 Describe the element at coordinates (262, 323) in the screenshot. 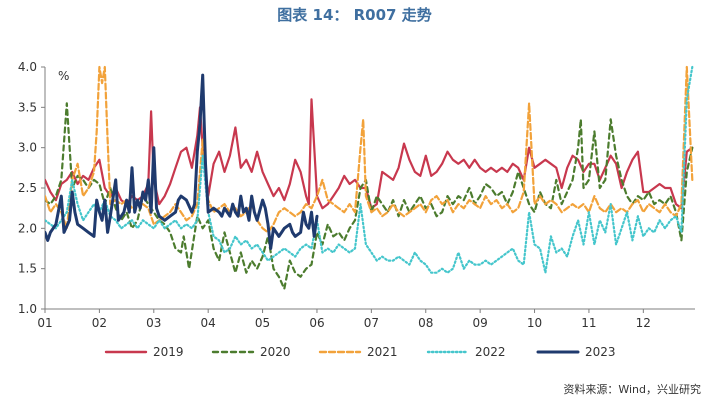

I see `x-tick-label: 05` at that location.